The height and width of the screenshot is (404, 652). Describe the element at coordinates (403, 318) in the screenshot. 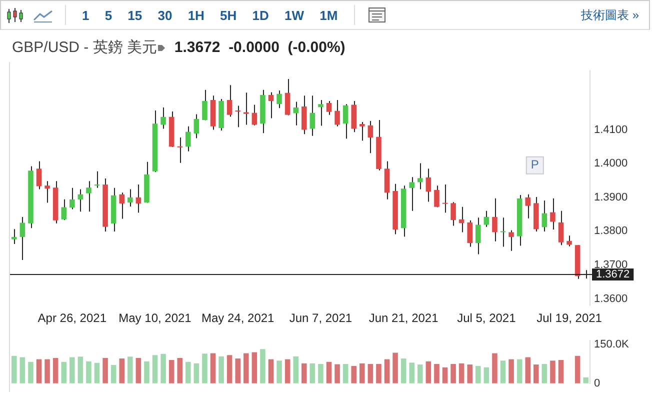

I see `x-tick-label: Jun 21, 2021` at that location.